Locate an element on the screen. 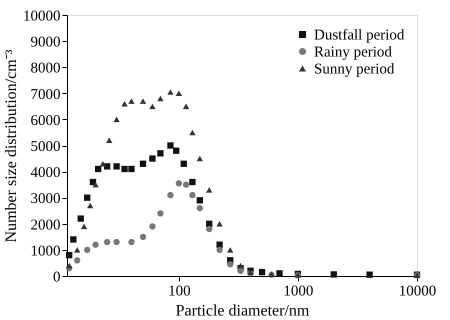  y-tick-label: 2000 is located at coordinates (45, 225).